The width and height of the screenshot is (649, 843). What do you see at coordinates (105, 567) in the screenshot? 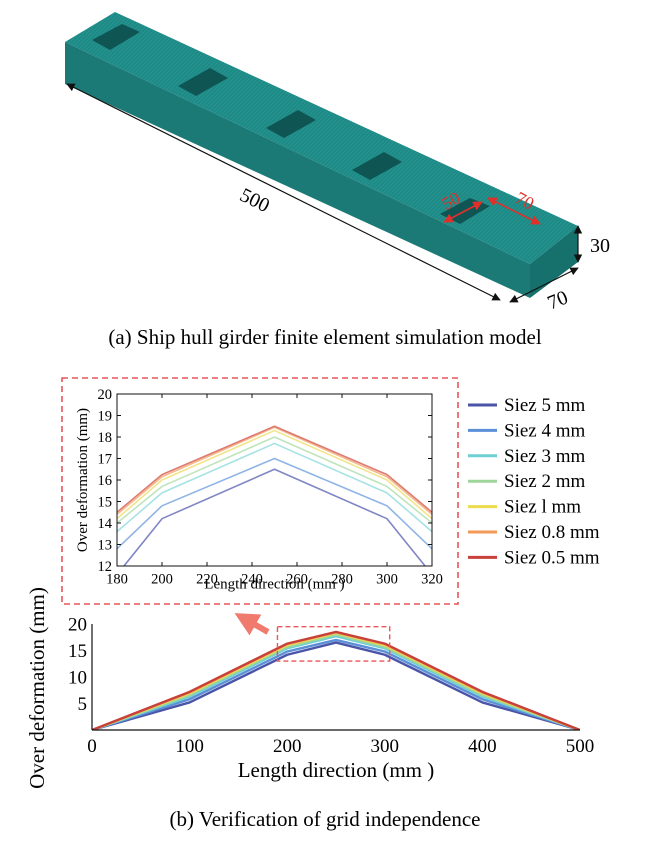
I see `inset-y-tick-label: 12` at bounding box center [105, 567].